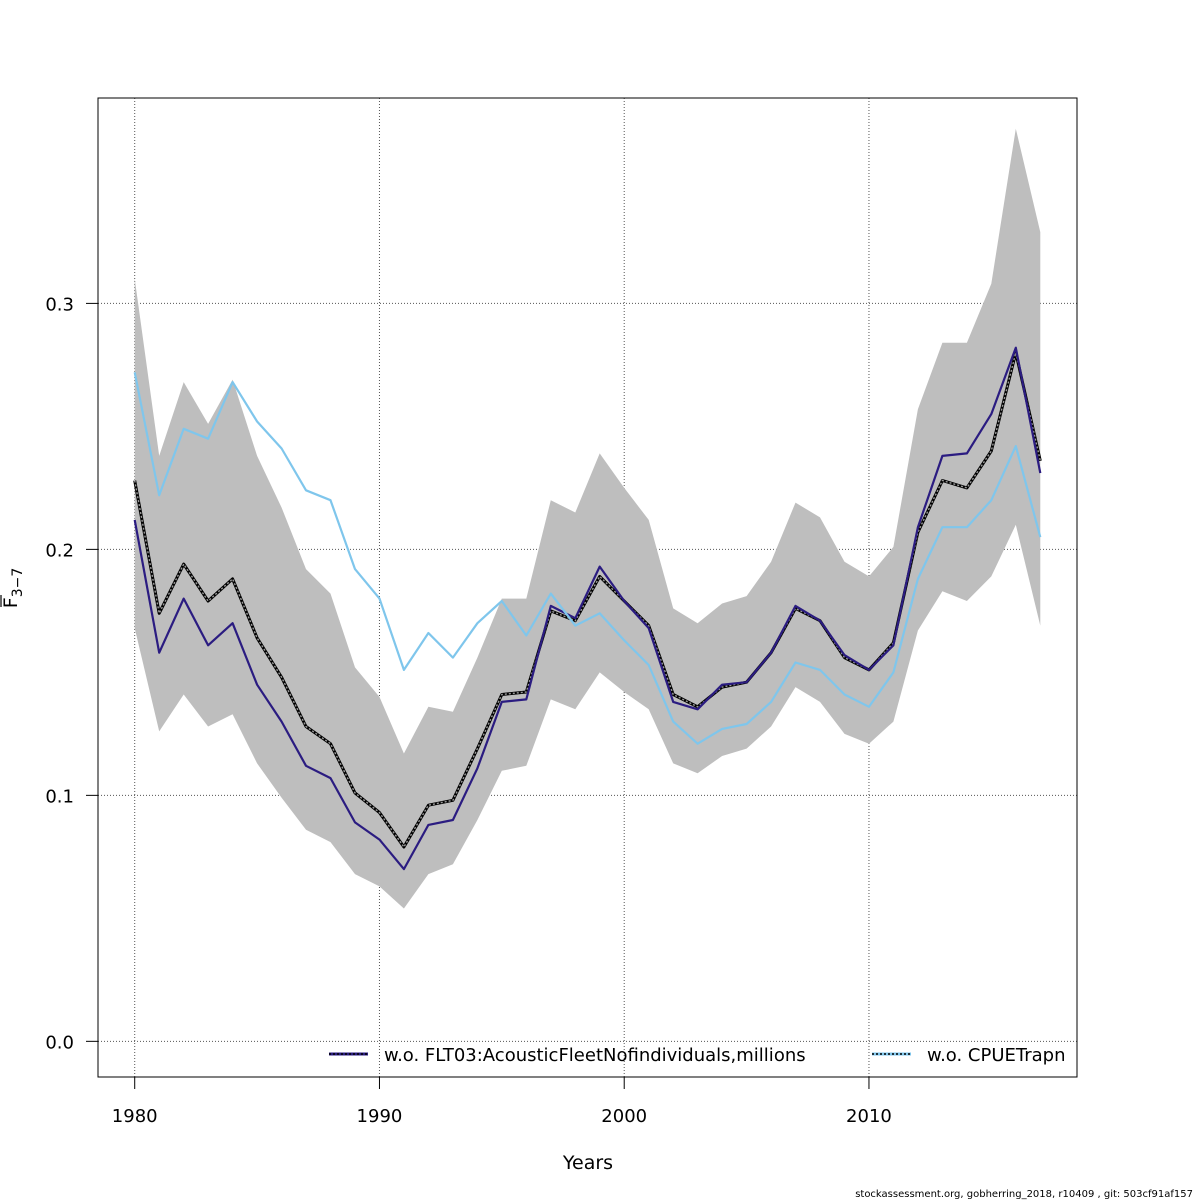 This screenshot has width=1200, height=1200. Describe the element at coordinates (11, 602) in the screenshot. I see `y-axis-title-main: F` at that location.